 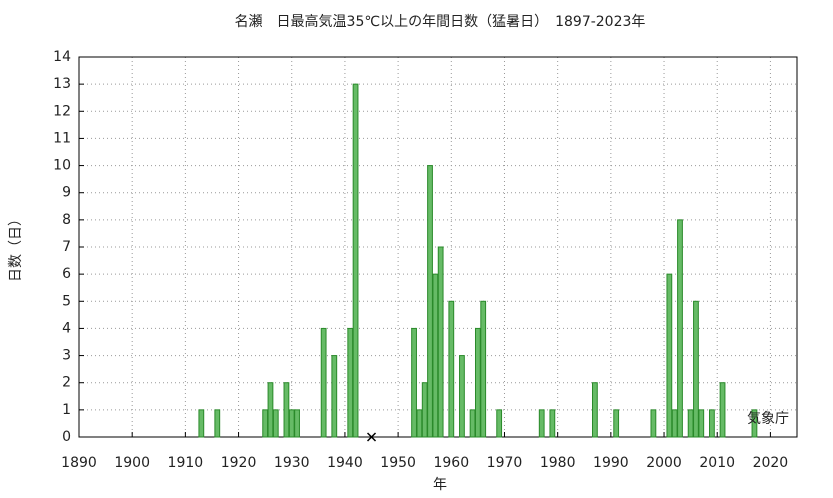 I want to click on y-tick-label: 10, so click(x=62, y=166).